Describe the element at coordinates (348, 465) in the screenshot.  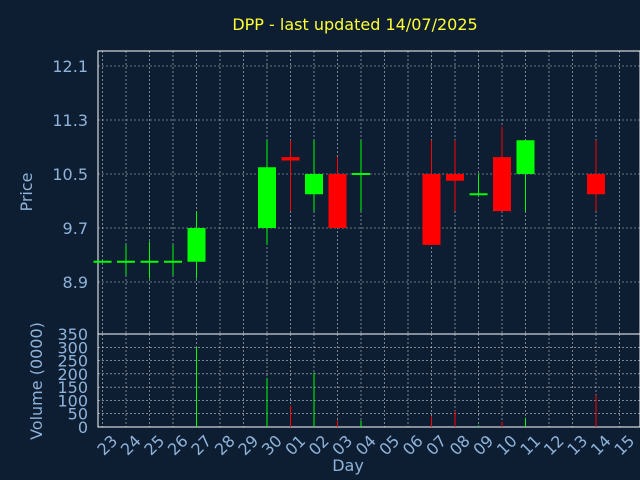
I see `x-axis-label: Day` at that location.